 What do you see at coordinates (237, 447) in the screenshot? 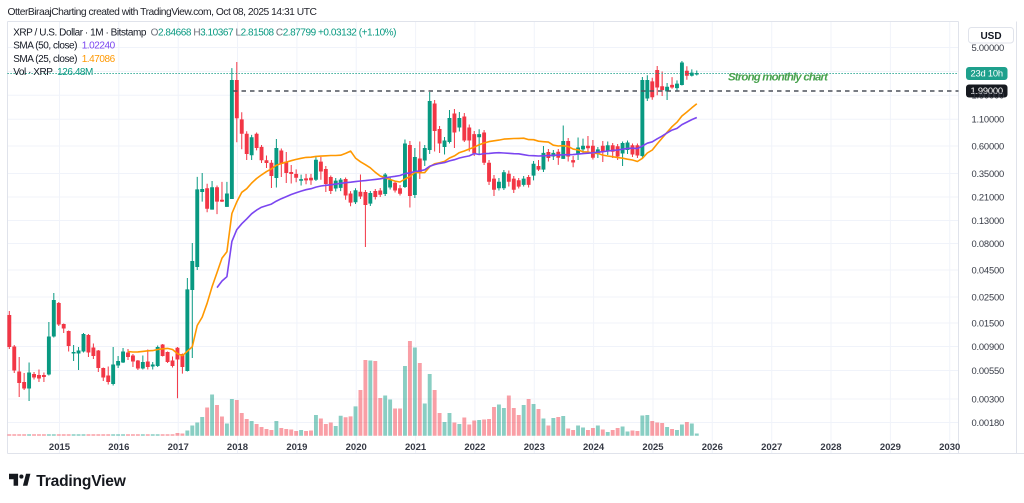
I see `svg-text: 2018` at bounding box center [237, 447].